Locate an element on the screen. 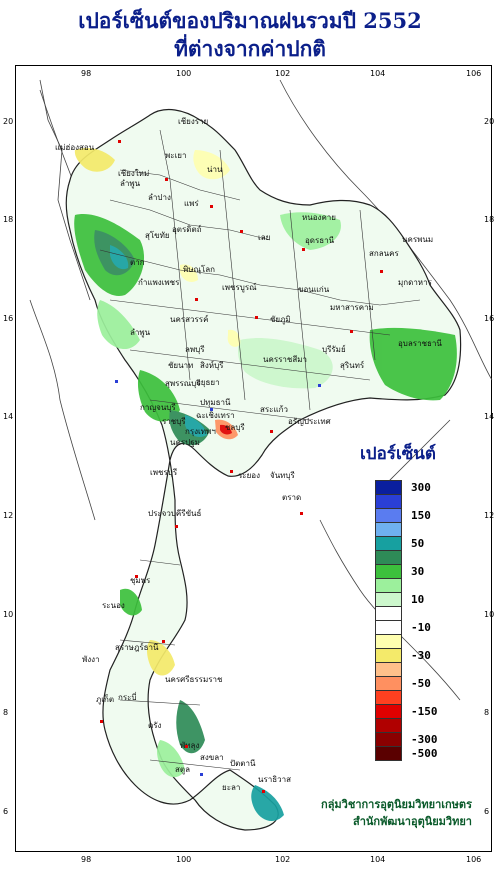 The height and width of the screenshot is (871, 500). x-tick-100-bottom: 100 is located at coordinates (183, 859).